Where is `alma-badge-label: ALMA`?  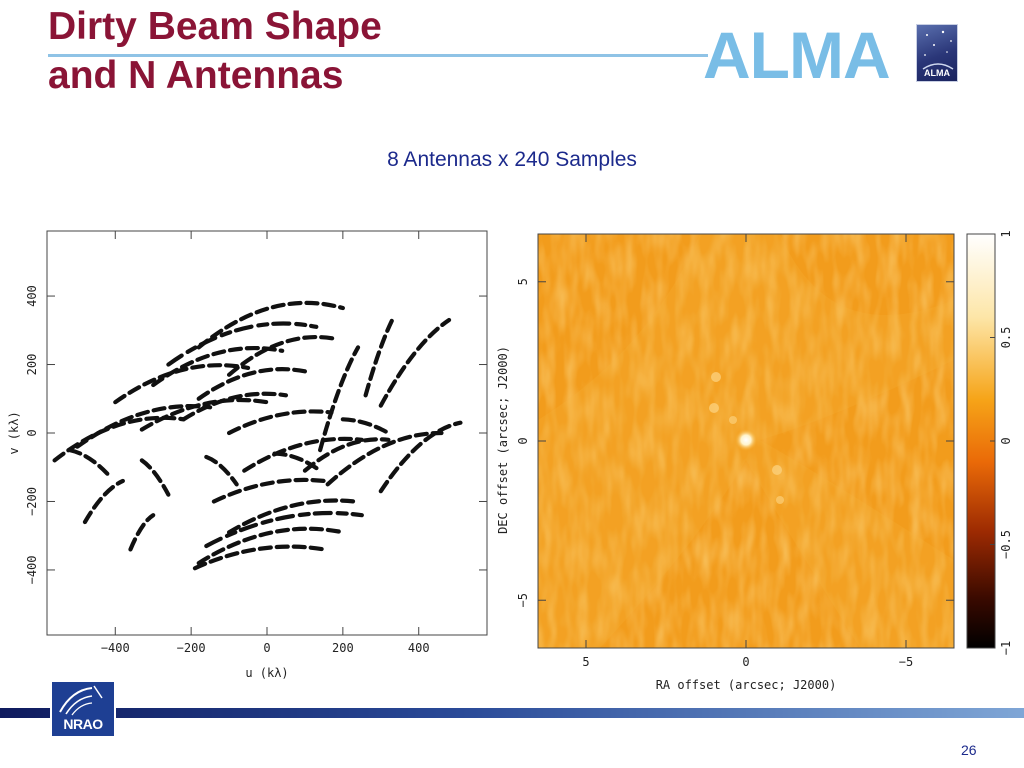 alma-badge-label: ALMA is located at coordinates (937, 73).